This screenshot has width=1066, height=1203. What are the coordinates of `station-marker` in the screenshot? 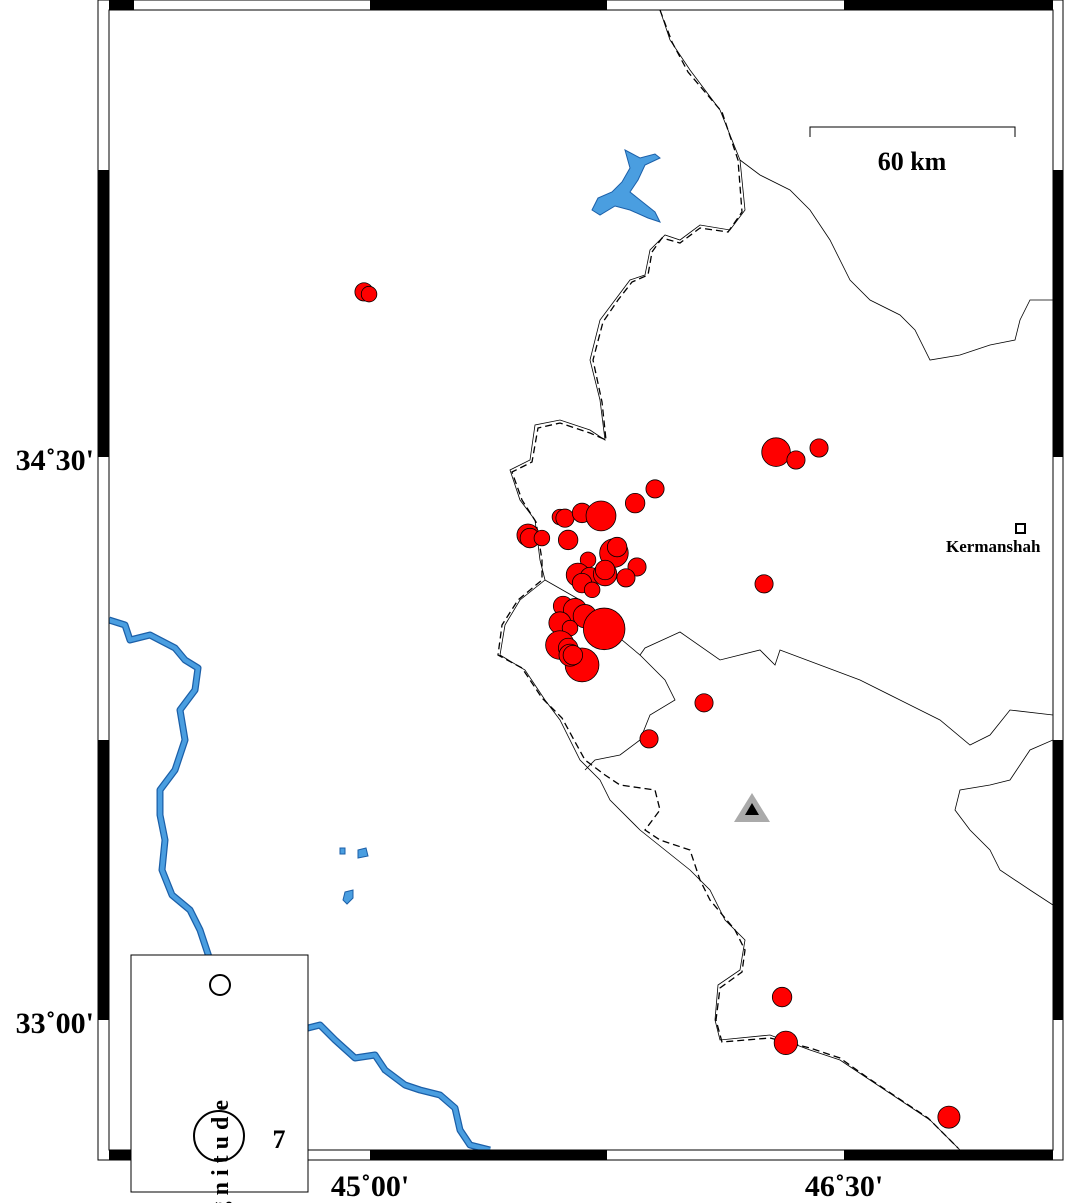 It's located at (752, 807).